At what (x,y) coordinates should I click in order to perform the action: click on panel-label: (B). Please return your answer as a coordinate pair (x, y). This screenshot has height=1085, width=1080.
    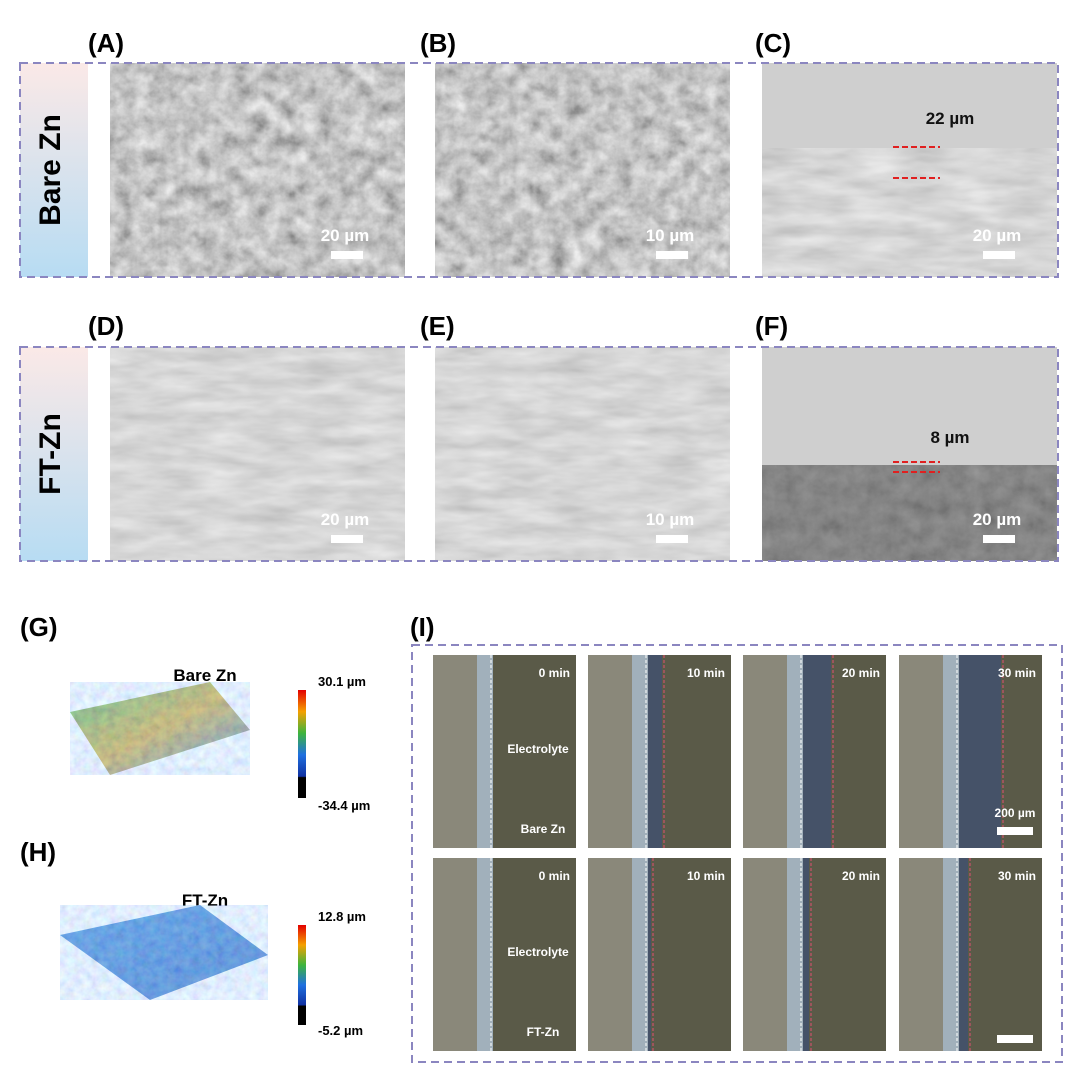
    Looking at the image, I should click on (438, 43).